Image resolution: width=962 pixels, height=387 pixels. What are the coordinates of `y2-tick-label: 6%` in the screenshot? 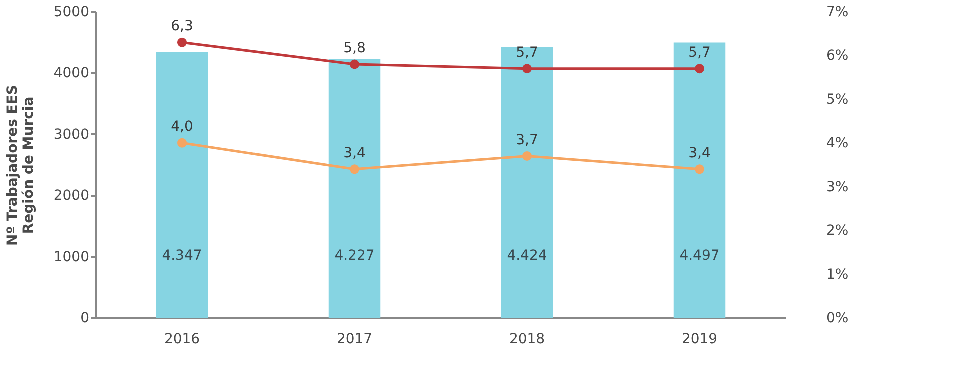 It's located at (837, 56).